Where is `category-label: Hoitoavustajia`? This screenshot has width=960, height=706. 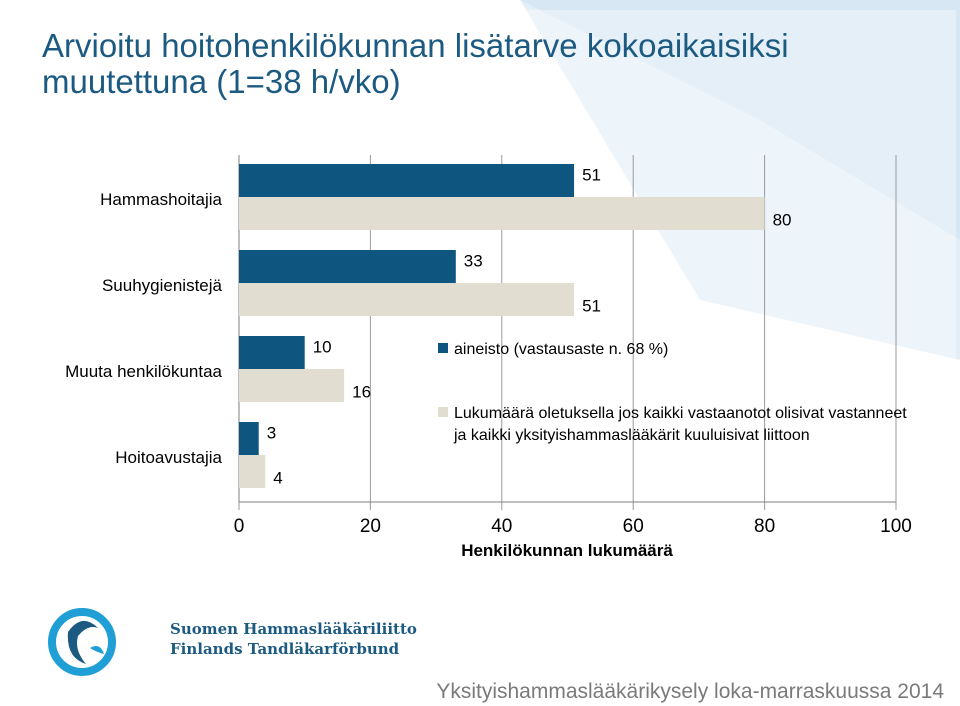
category-label: Hoitoavustajia is located at coordinates (168, 457).